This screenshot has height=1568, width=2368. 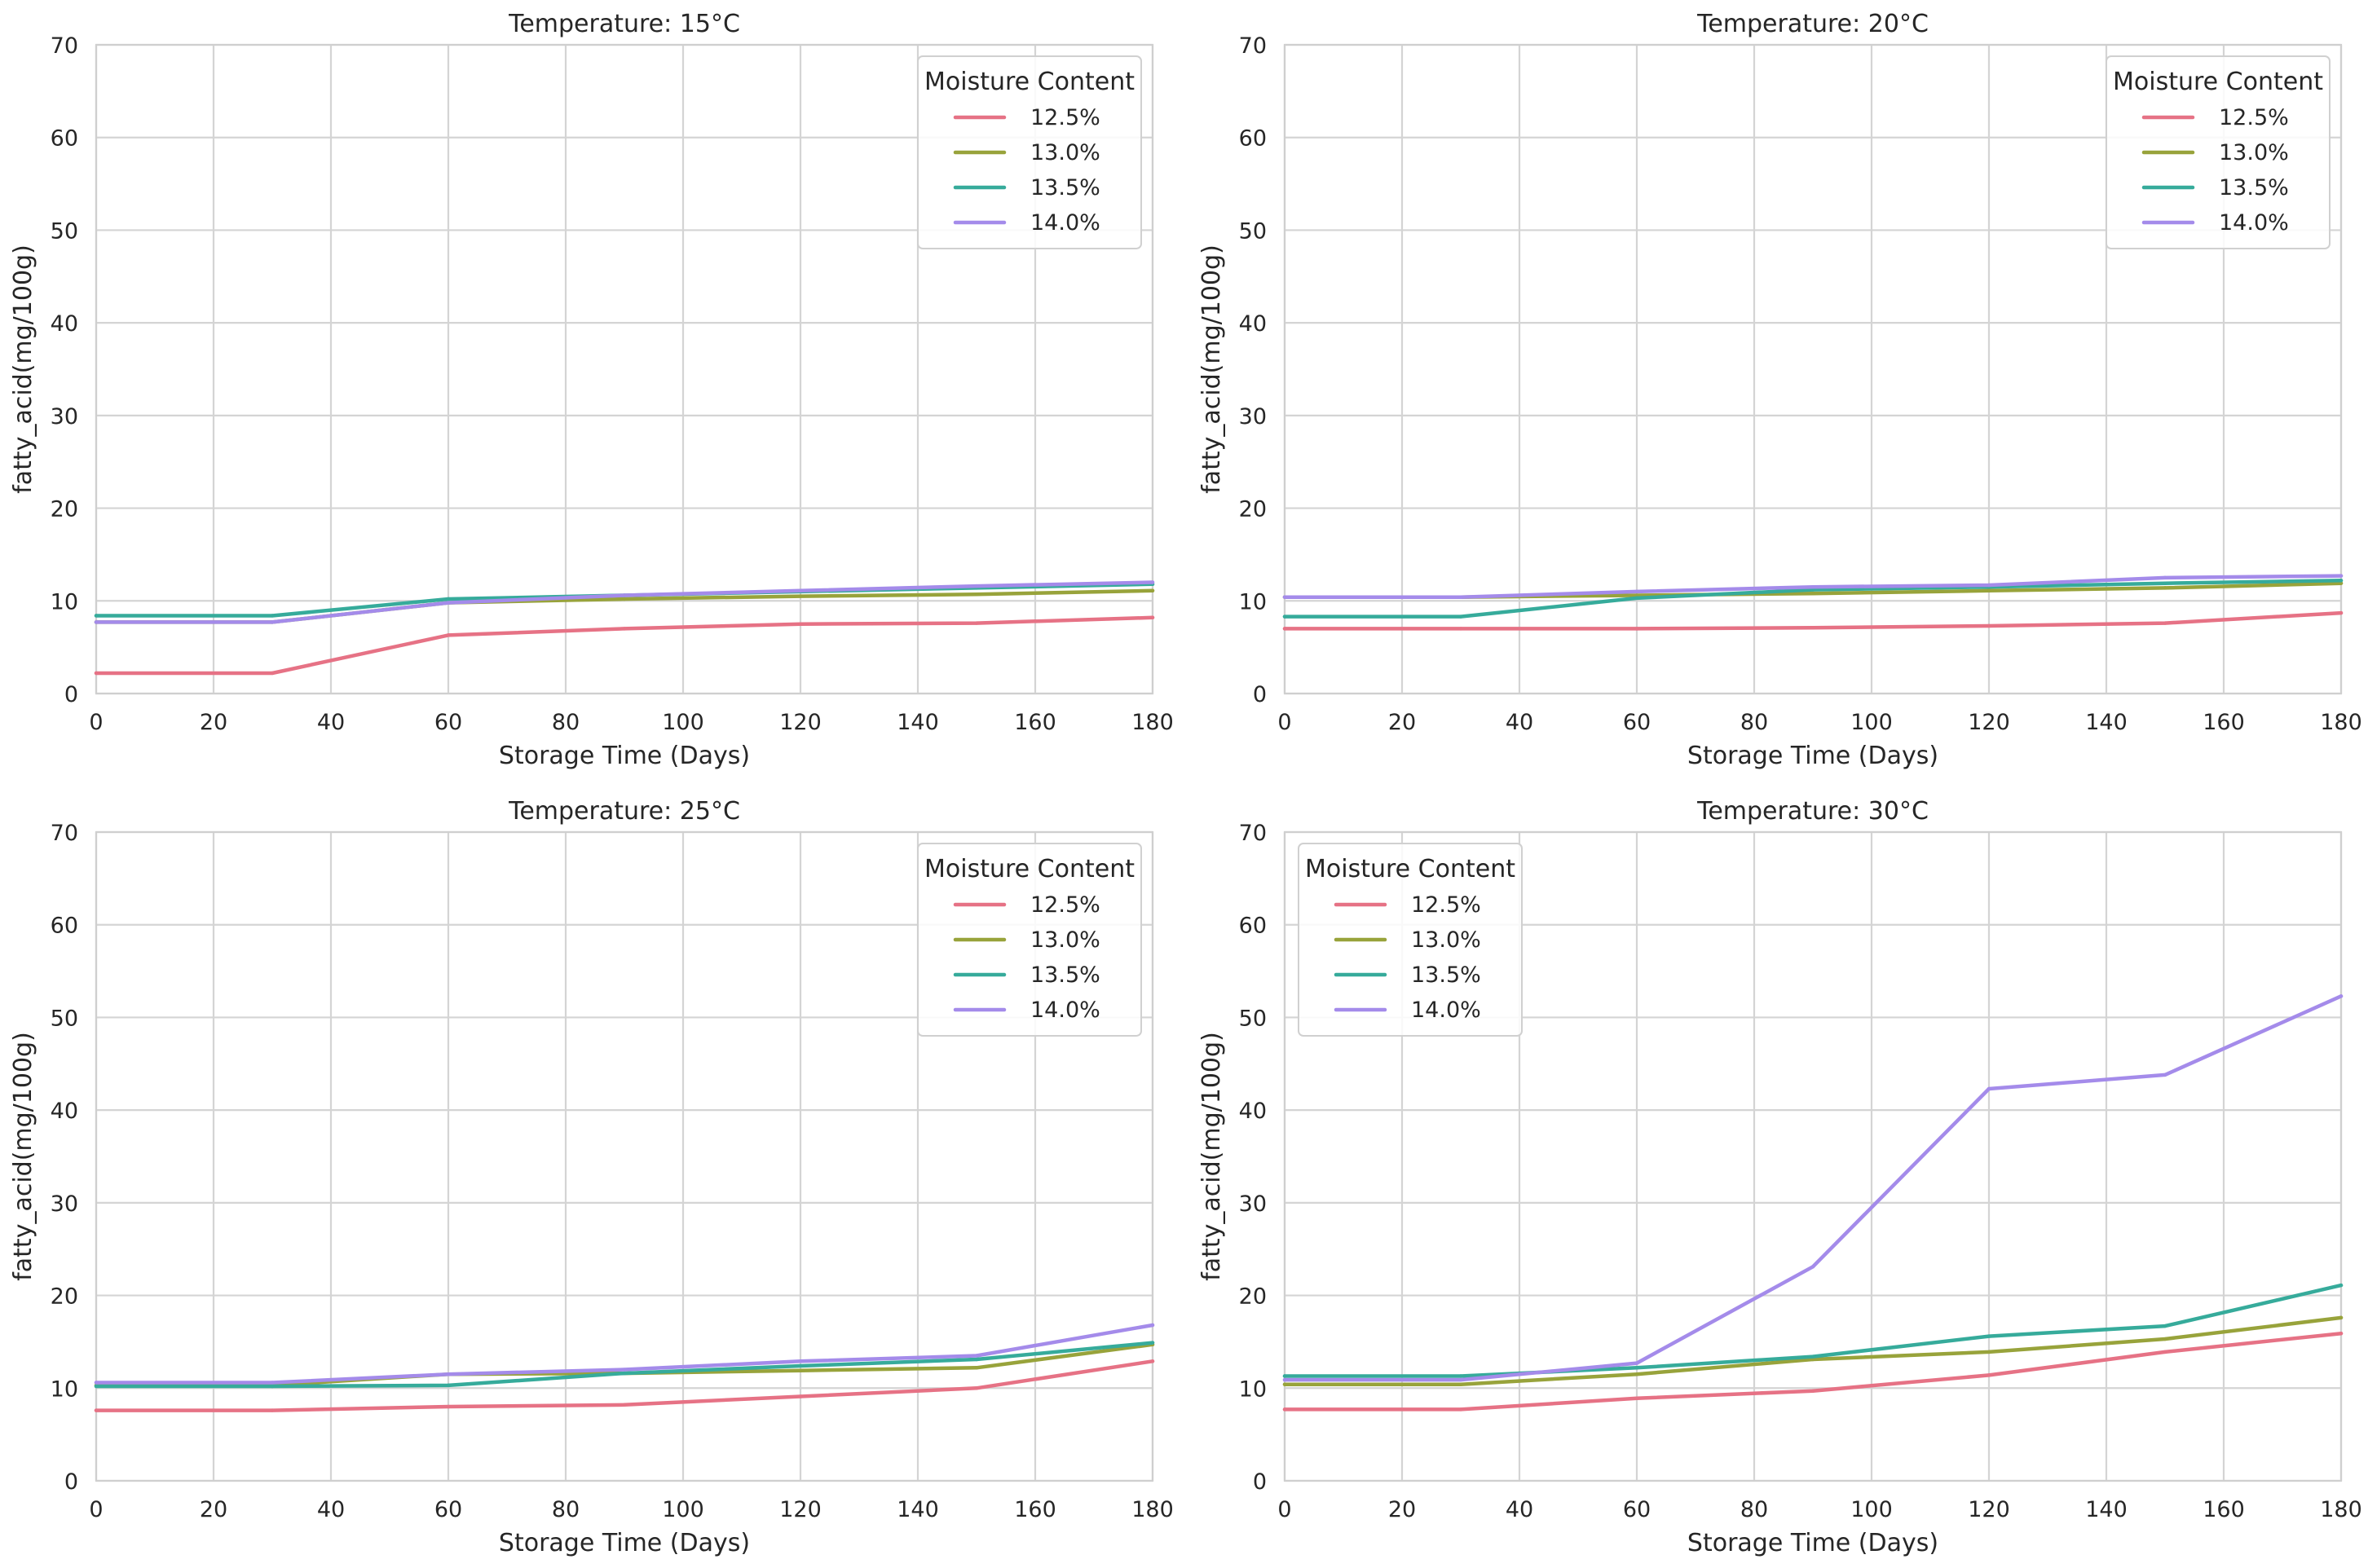 I want to click on x-tick-label: 140, so click(x=918, y=1509).